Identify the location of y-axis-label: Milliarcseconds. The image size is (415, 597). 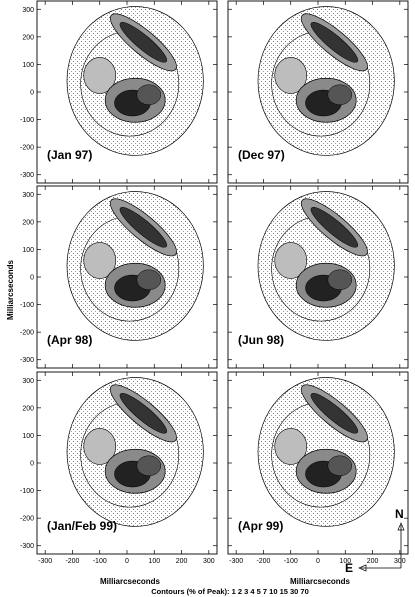
(10, 289).